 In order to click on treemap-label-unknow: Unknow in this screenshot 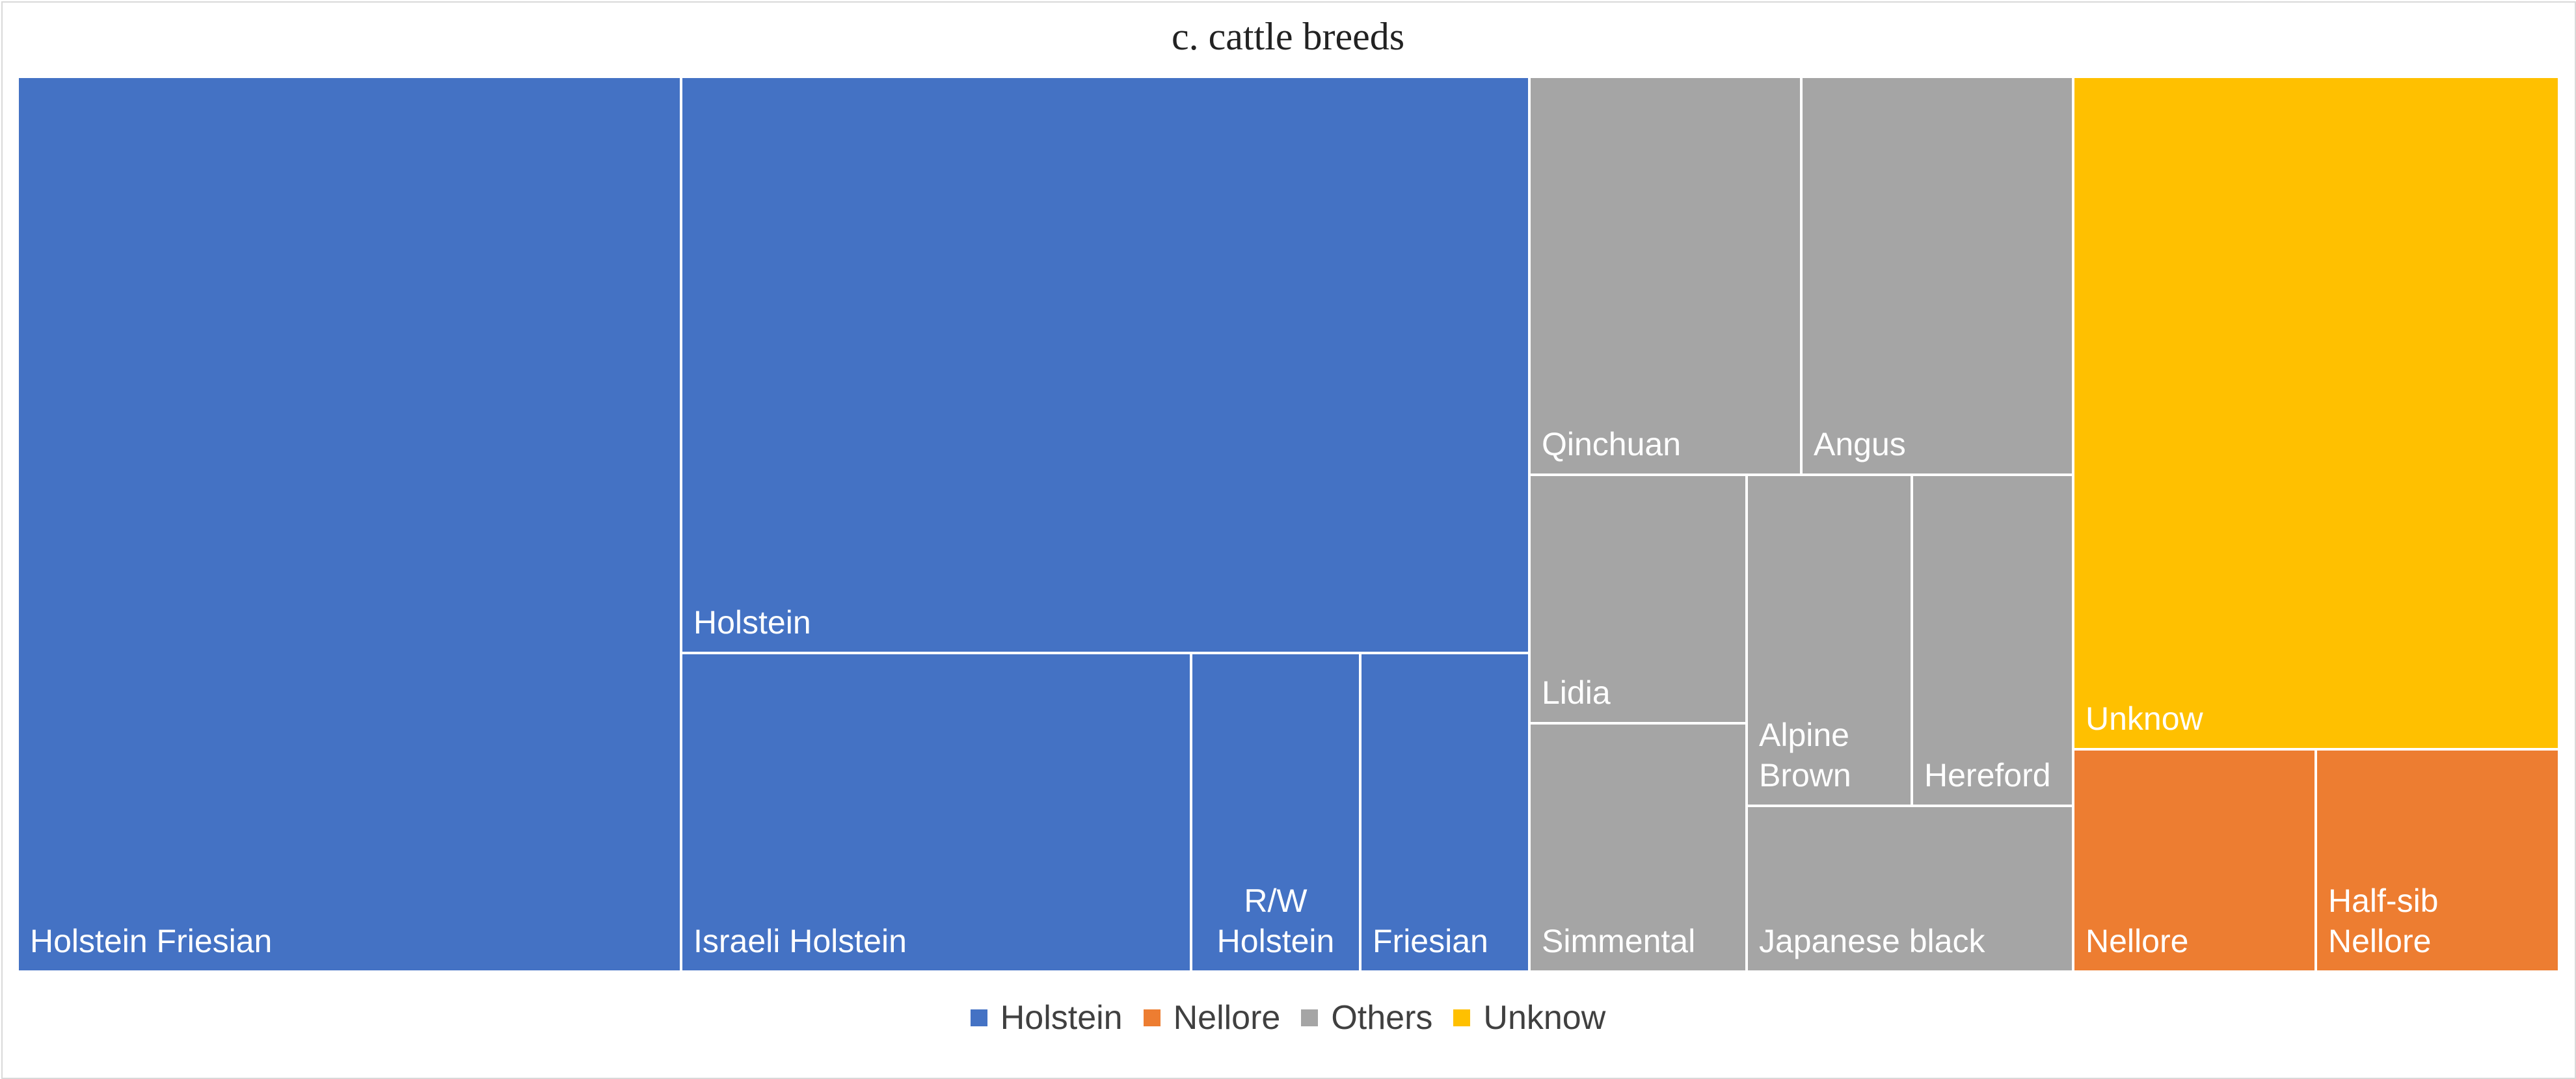, I will do `click(2144, 719)`.